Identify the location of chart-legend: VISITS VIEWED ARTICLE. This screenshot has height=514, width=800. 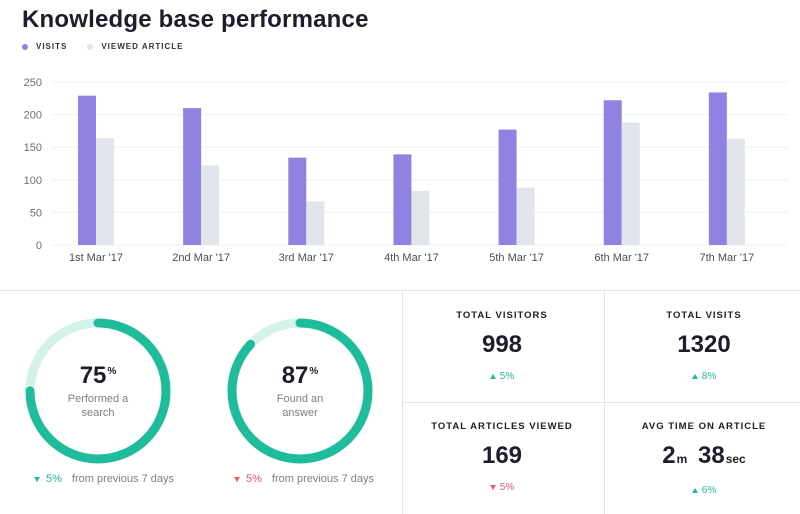
(103, 46).